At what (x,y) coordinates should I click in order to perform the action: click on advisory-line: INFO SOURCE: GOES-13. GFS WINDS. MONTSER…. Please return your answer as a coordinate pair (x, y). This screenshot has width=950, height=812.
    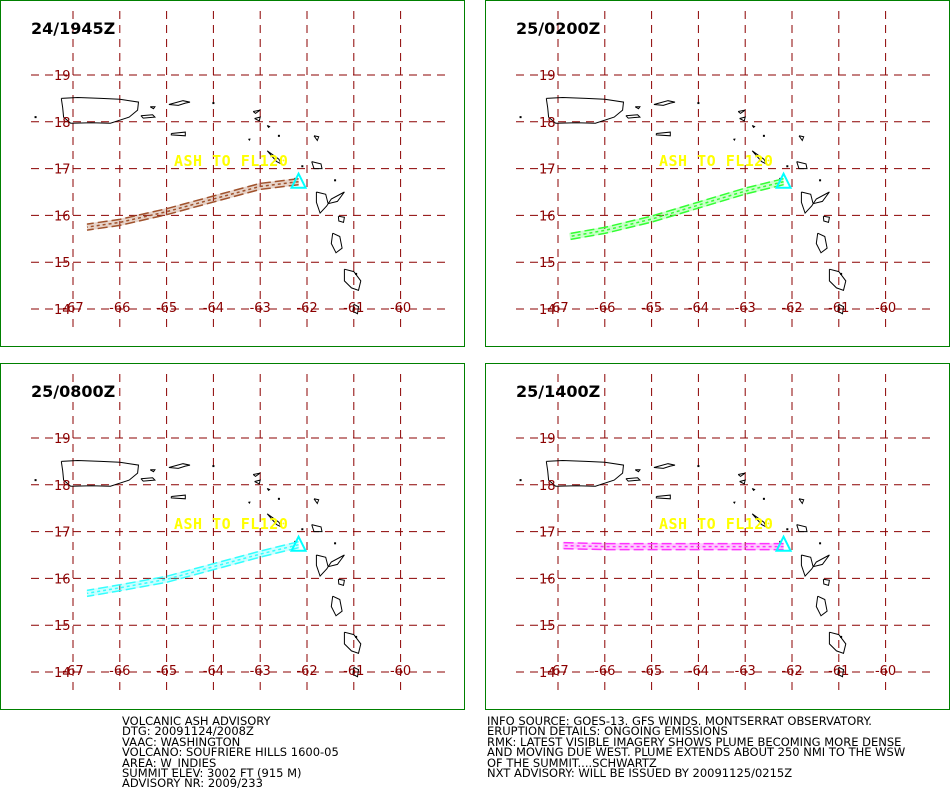
    Looking at the image, I should click on (679, 721).